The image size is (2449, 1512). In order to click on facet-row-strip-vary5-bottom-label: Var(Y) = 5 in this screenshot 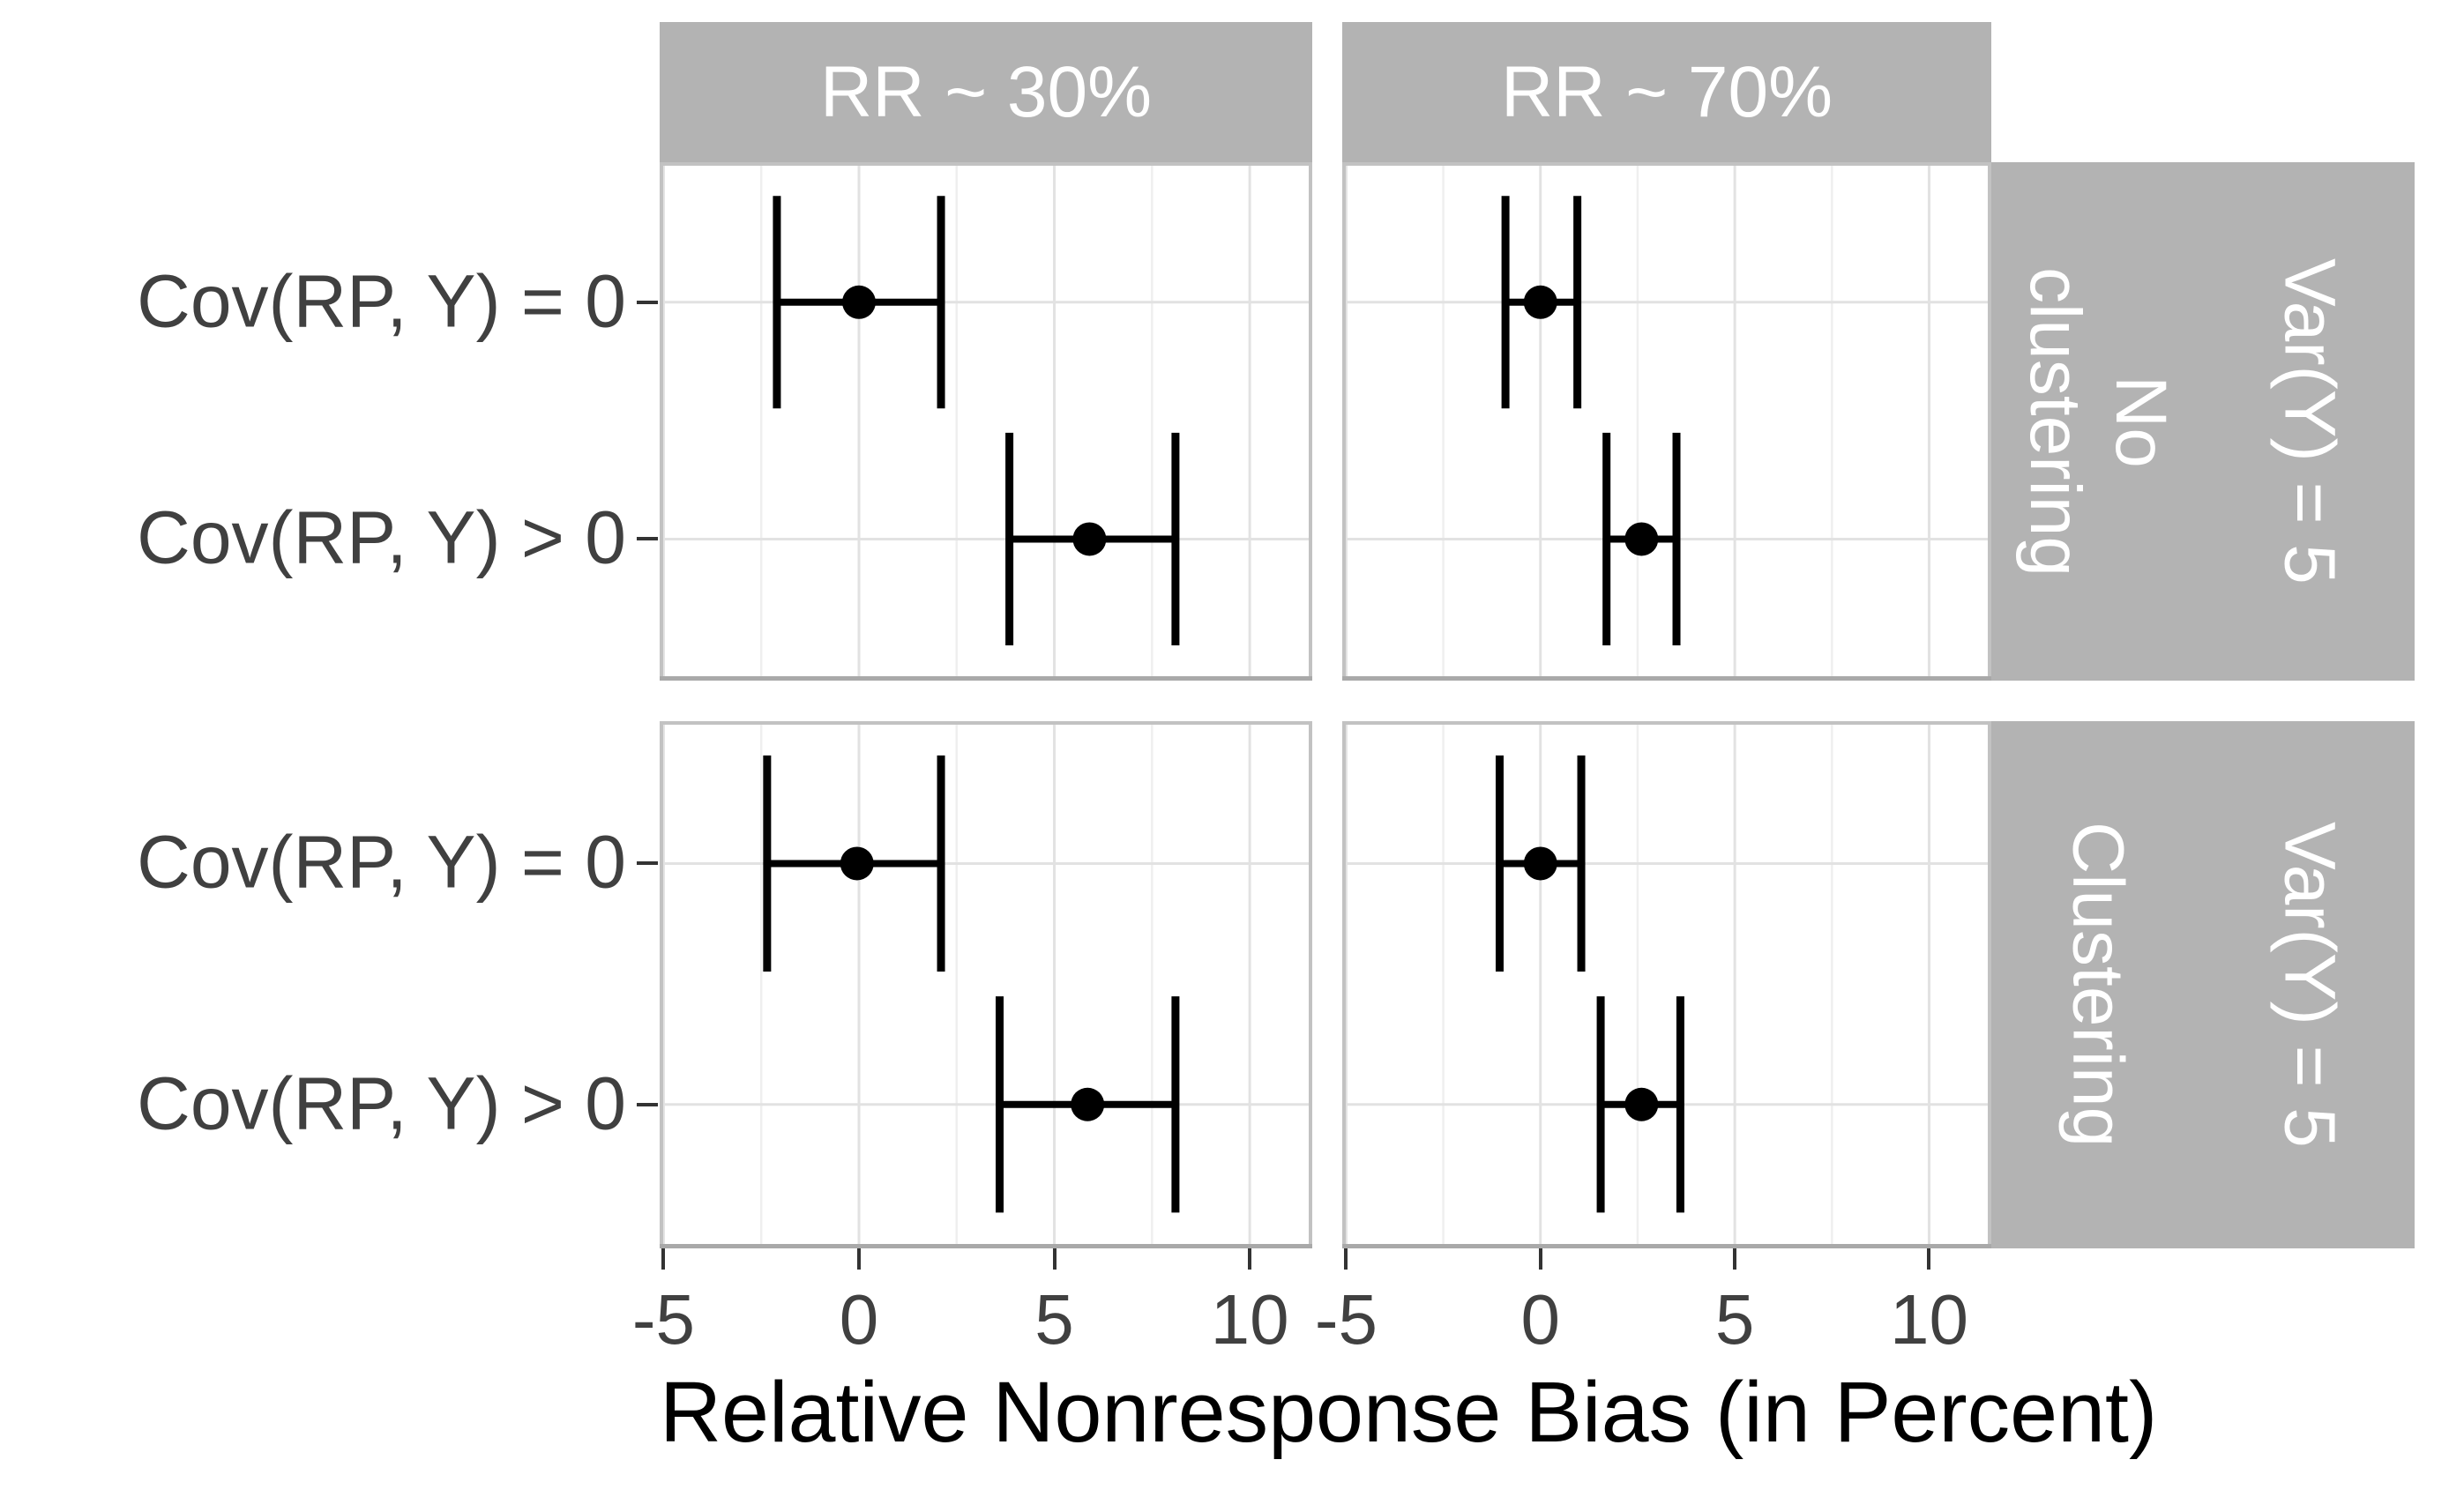, I will do `click(2310, 985)`.